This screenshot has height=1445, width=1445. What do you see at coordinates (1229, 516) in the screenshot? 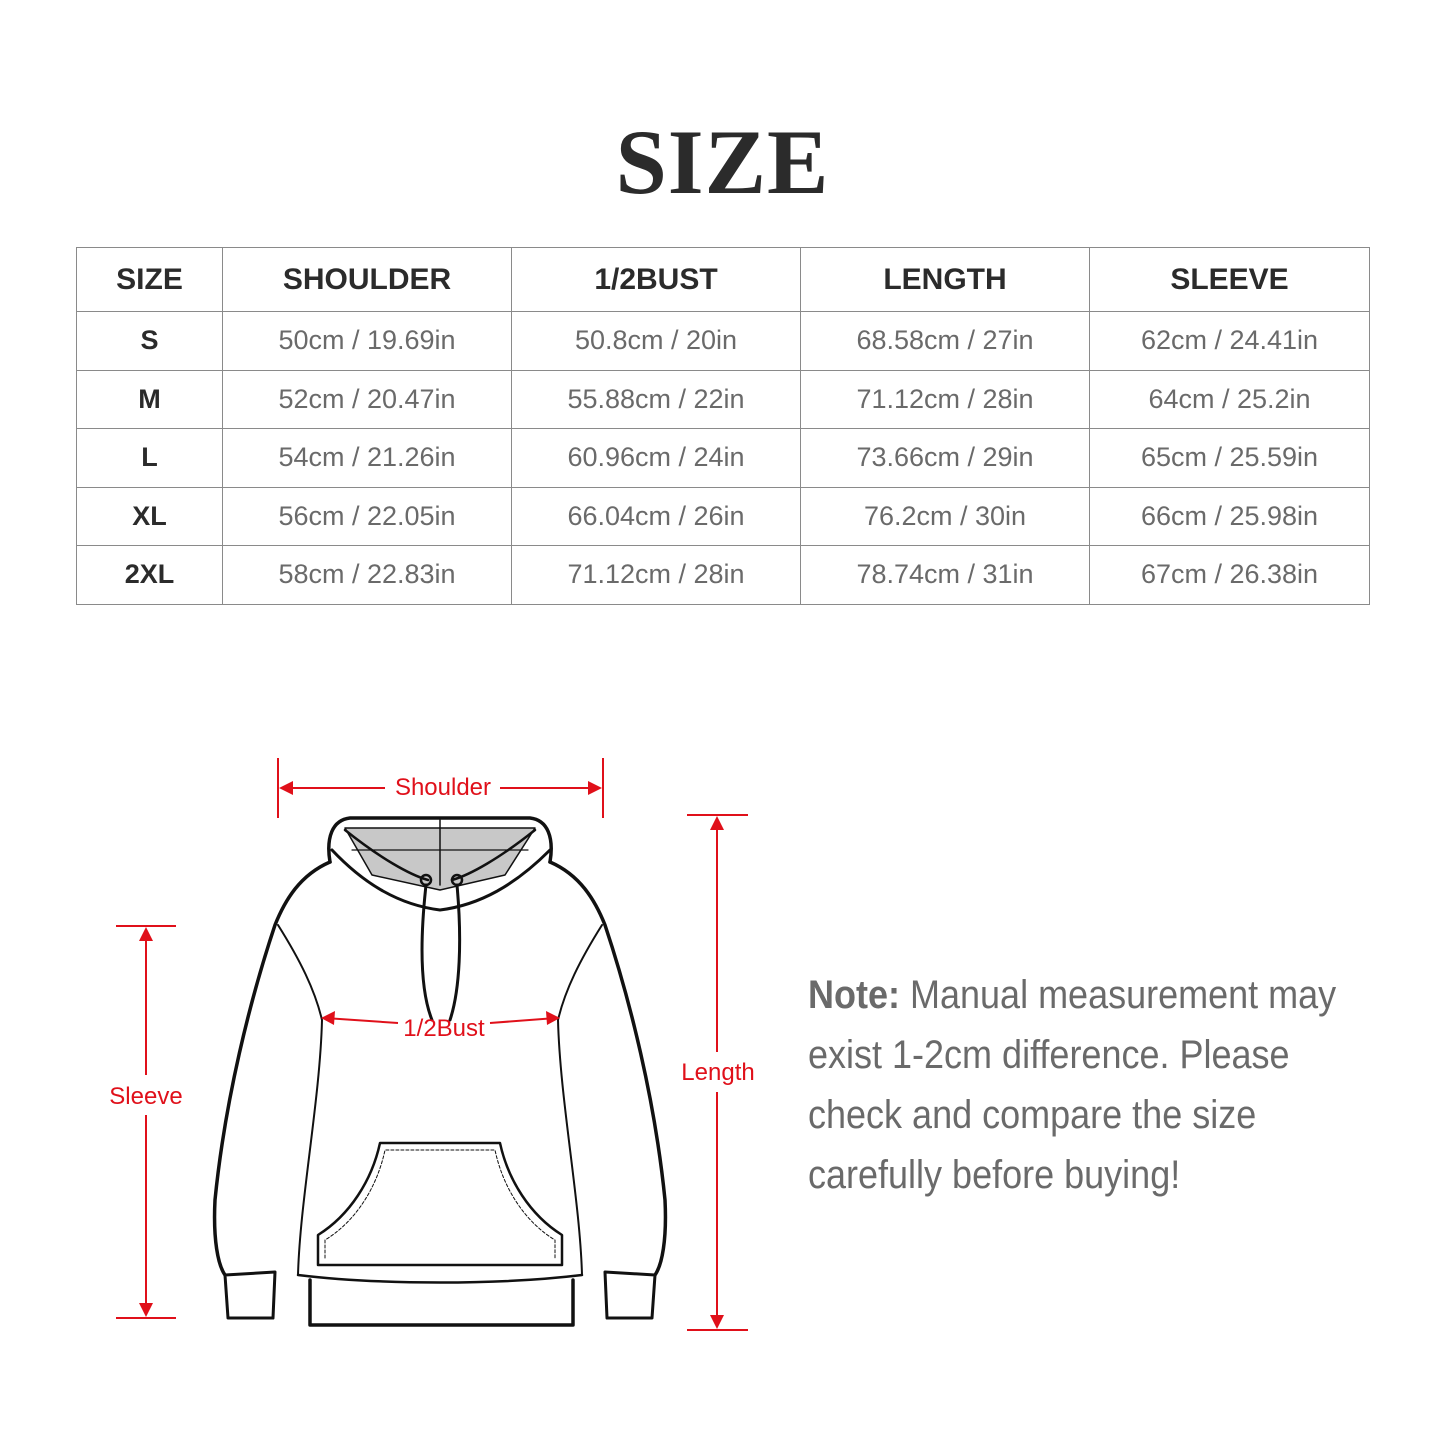
I see `cell-sleeve: 66cm / 25.98in` at bounding box center [1229, 516].